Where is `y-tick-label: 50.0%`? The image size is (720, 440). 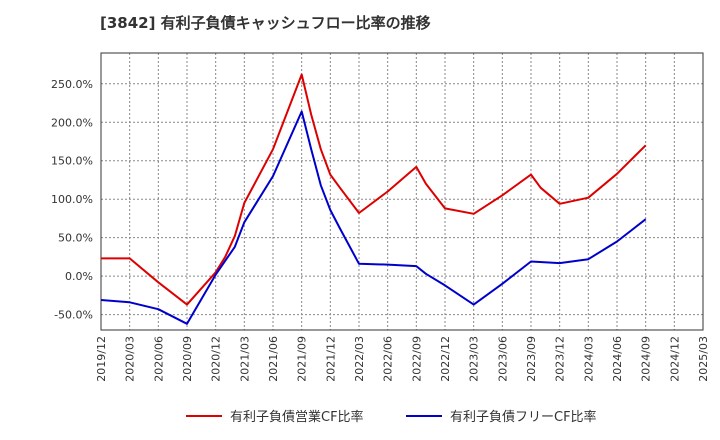 y-tick-label: 50.0% is located at coordinates (75, 238).